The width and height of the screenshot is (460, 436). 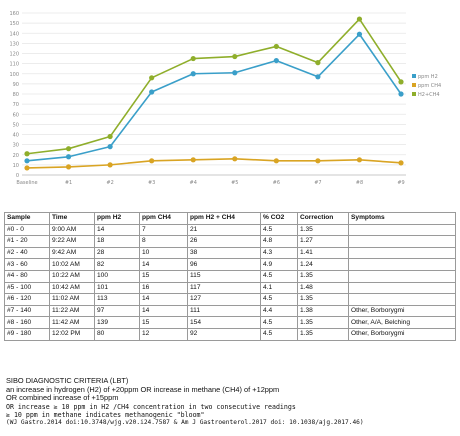 I want to click on y-tick-label: 140, so click(x=14, y=34).